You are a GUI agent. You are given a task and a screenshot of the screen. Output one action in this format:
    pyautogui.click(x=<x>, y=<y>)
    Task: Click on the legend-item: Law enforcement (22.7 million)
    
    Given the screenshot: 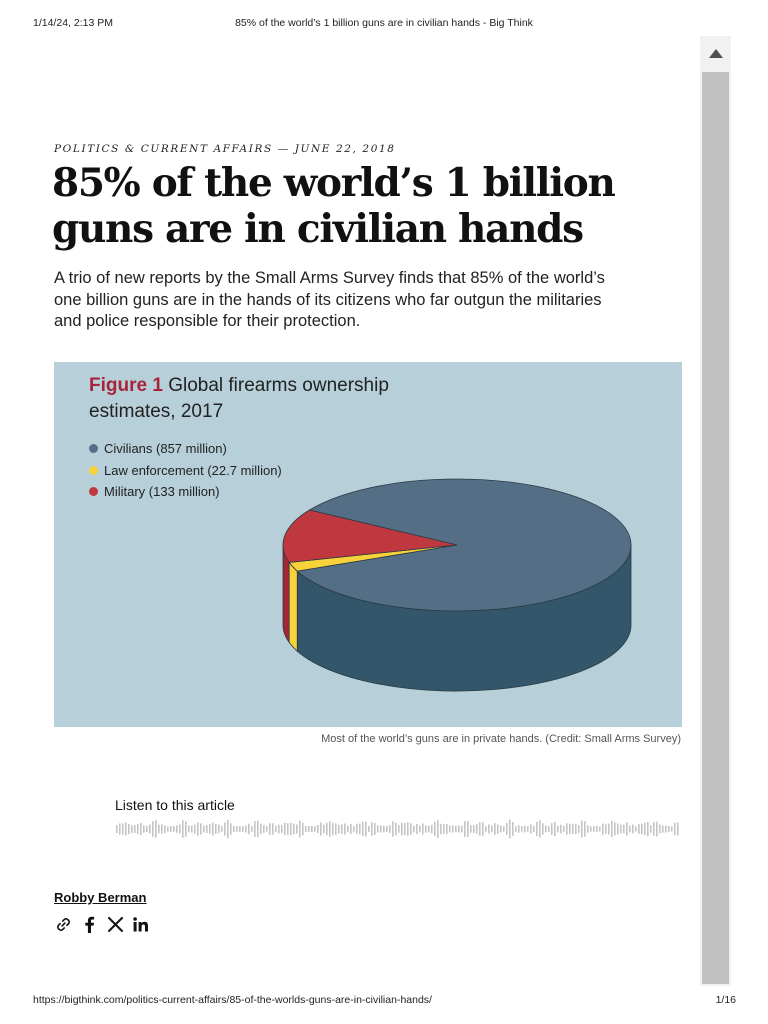 What is the action you would take?
    pyautogui.click(x=185, y=471)
    